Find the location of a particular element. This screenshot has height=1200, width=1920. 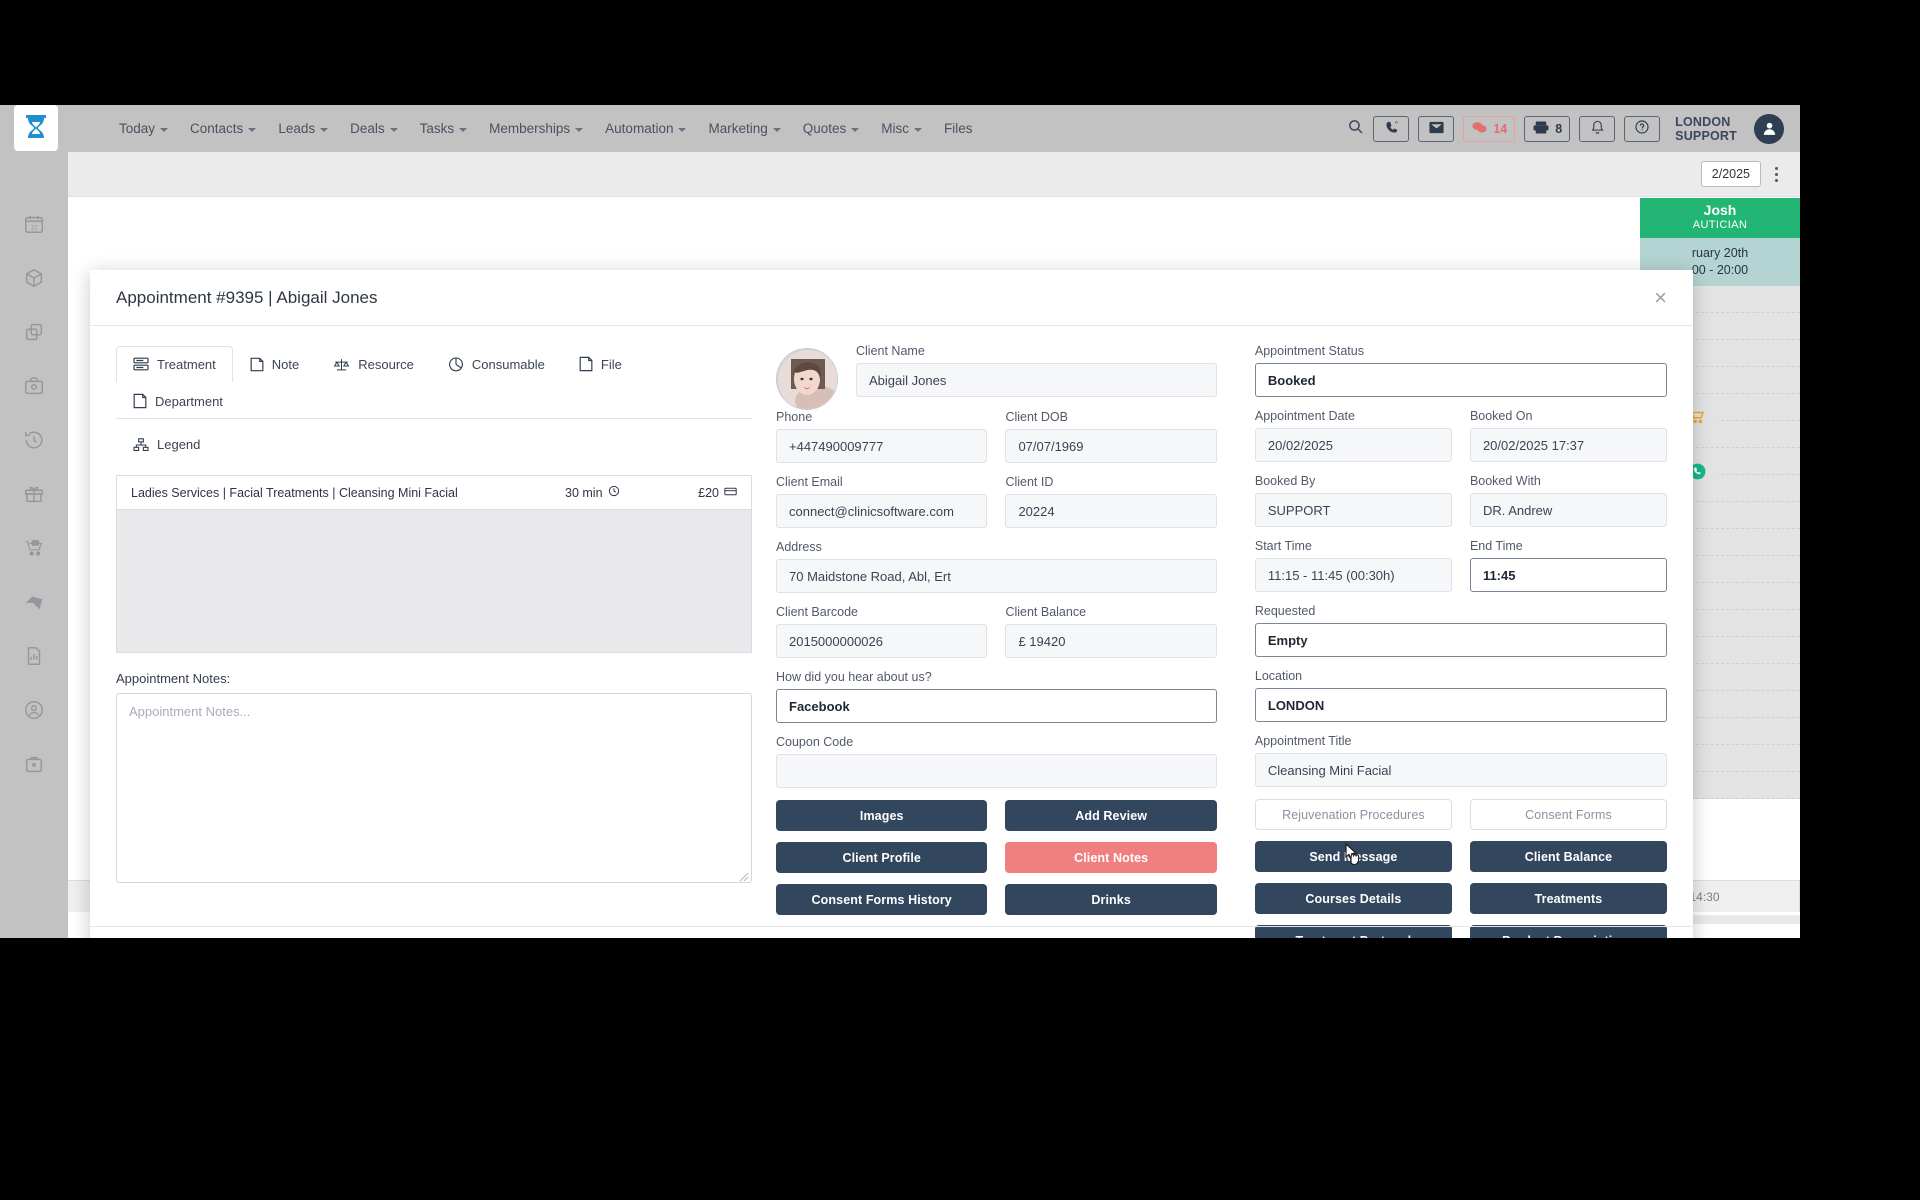

drinks-button: Drinks is located at coordinates (1111, 899).